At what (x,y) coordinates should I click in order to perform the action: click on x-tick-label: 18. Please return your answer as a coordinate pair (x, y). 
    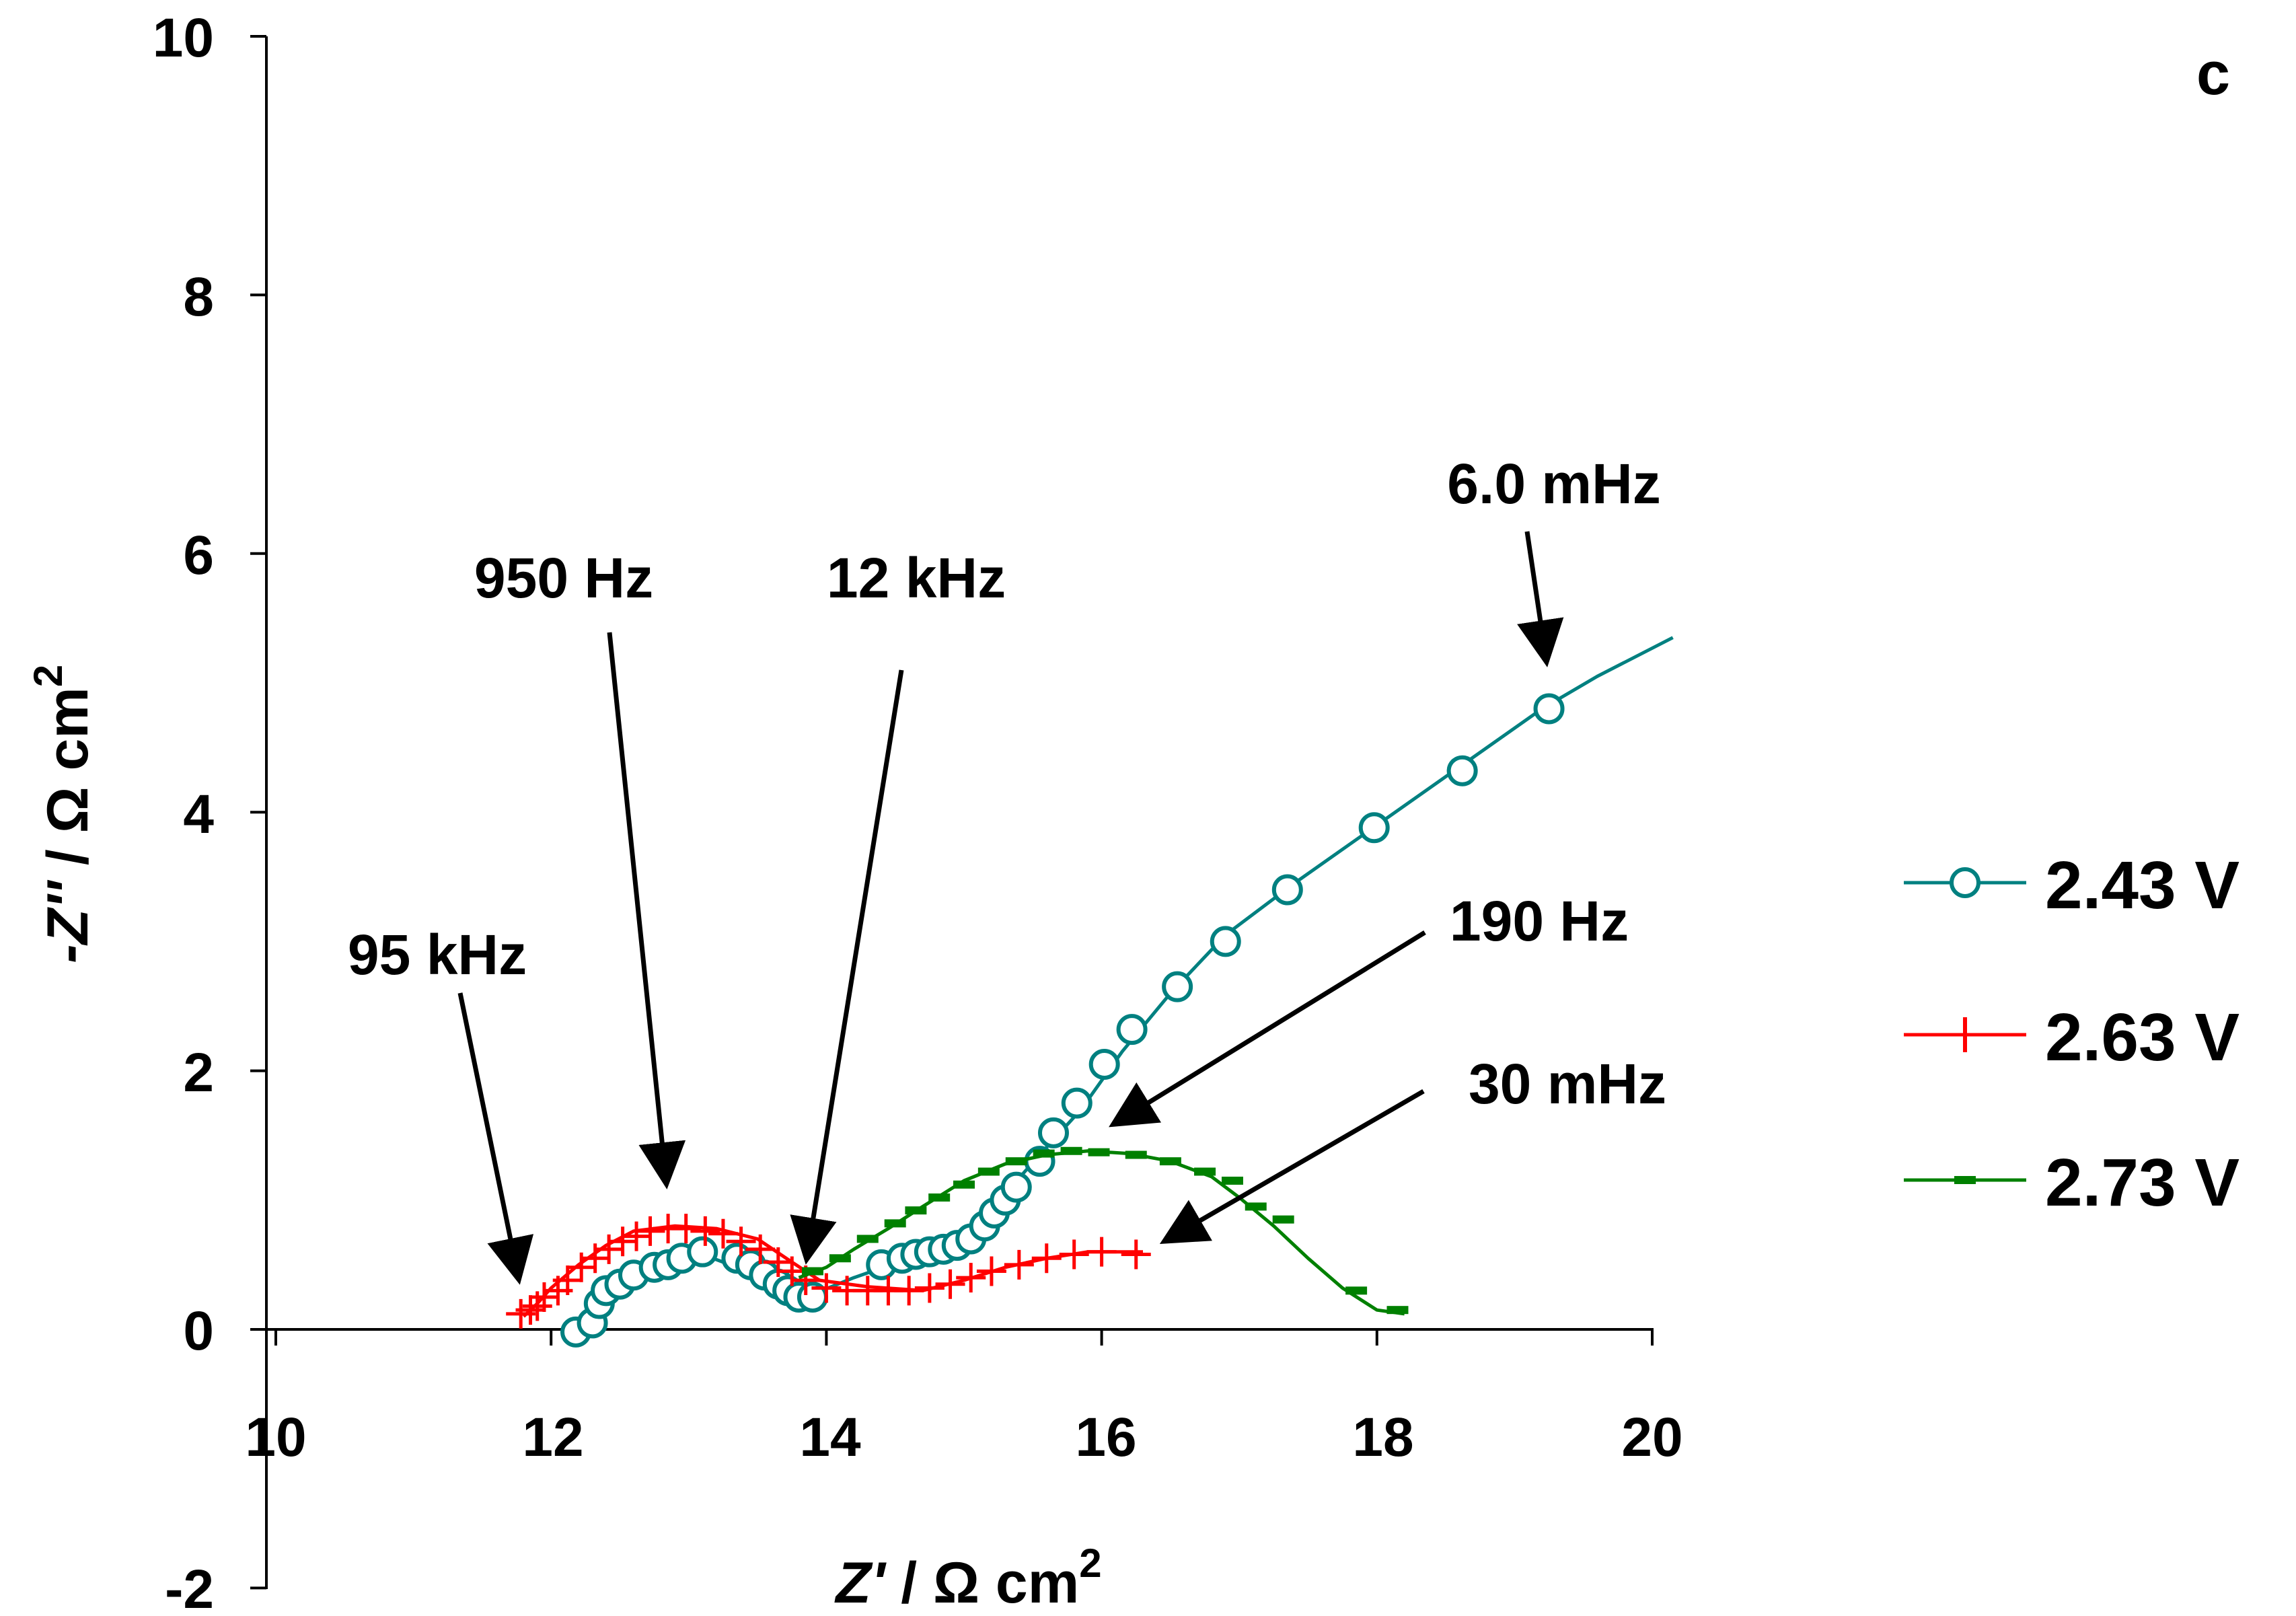
    Looking at the image, I should click on (1382, 1437).